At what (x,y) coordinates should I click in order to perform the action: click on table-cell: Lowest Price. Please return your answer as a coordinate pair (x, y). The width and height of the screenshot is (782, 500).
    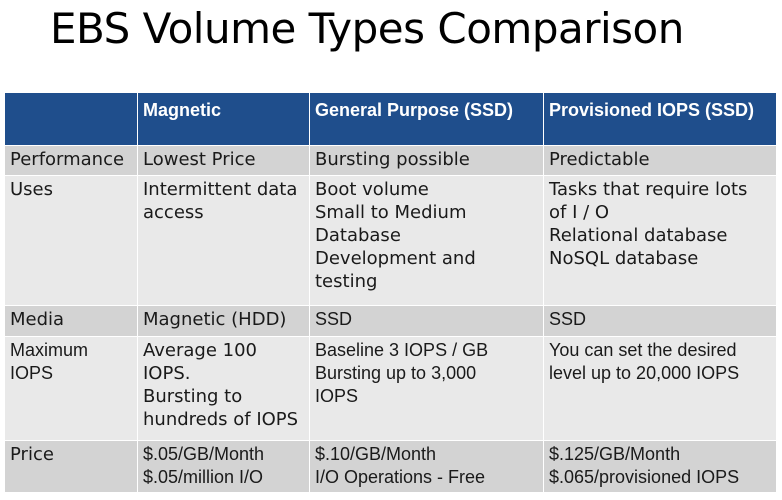
    Looking at the image, I should click on (223, 160).